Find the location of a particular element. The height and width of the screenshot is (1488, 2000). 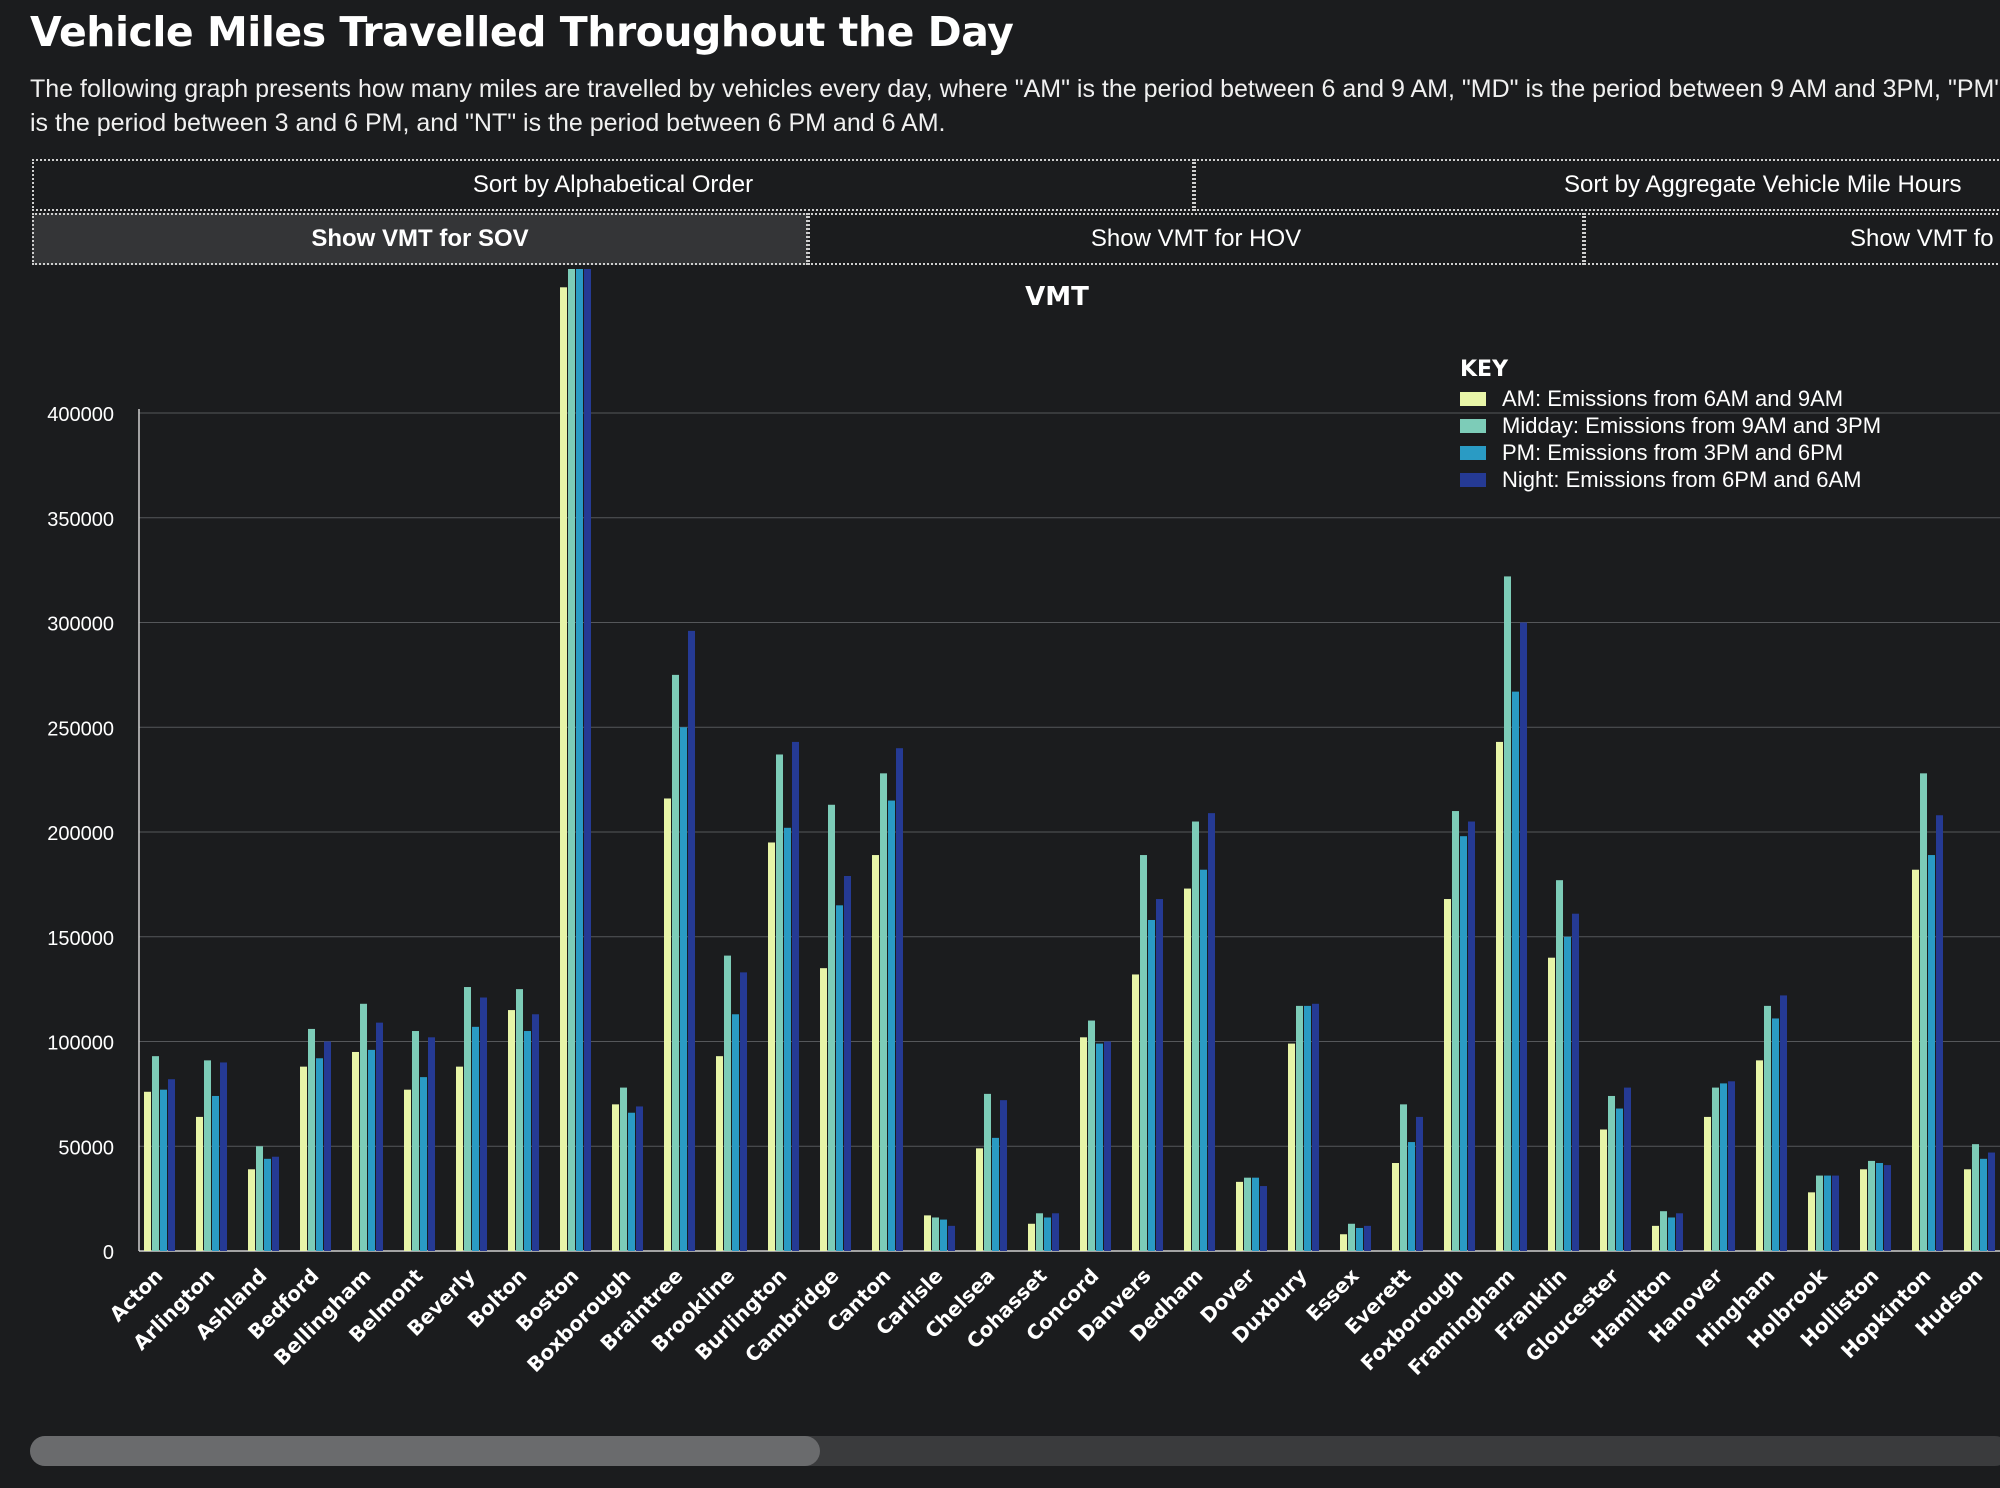

bar-night-concord is located at coordinates (1107, 1146).